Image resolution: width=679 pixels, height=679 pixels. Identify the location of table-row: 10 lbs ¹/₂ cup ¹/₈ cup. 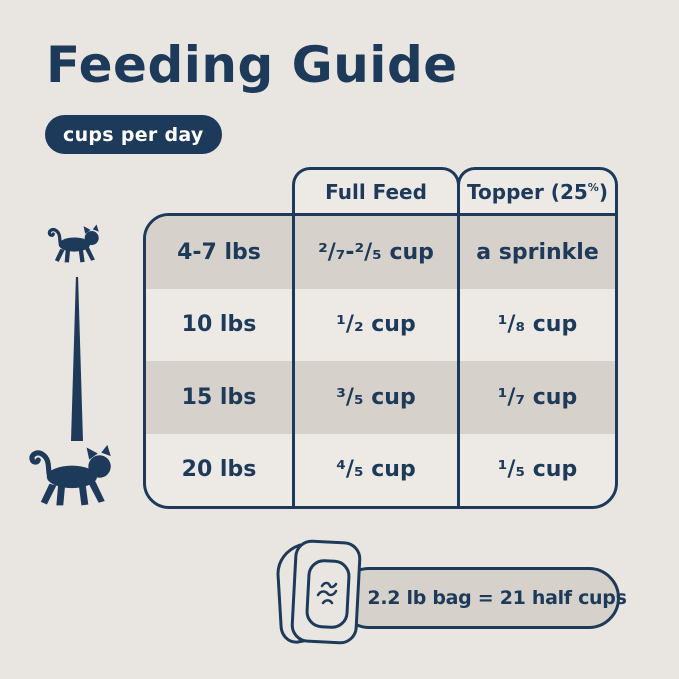
(380, 324).